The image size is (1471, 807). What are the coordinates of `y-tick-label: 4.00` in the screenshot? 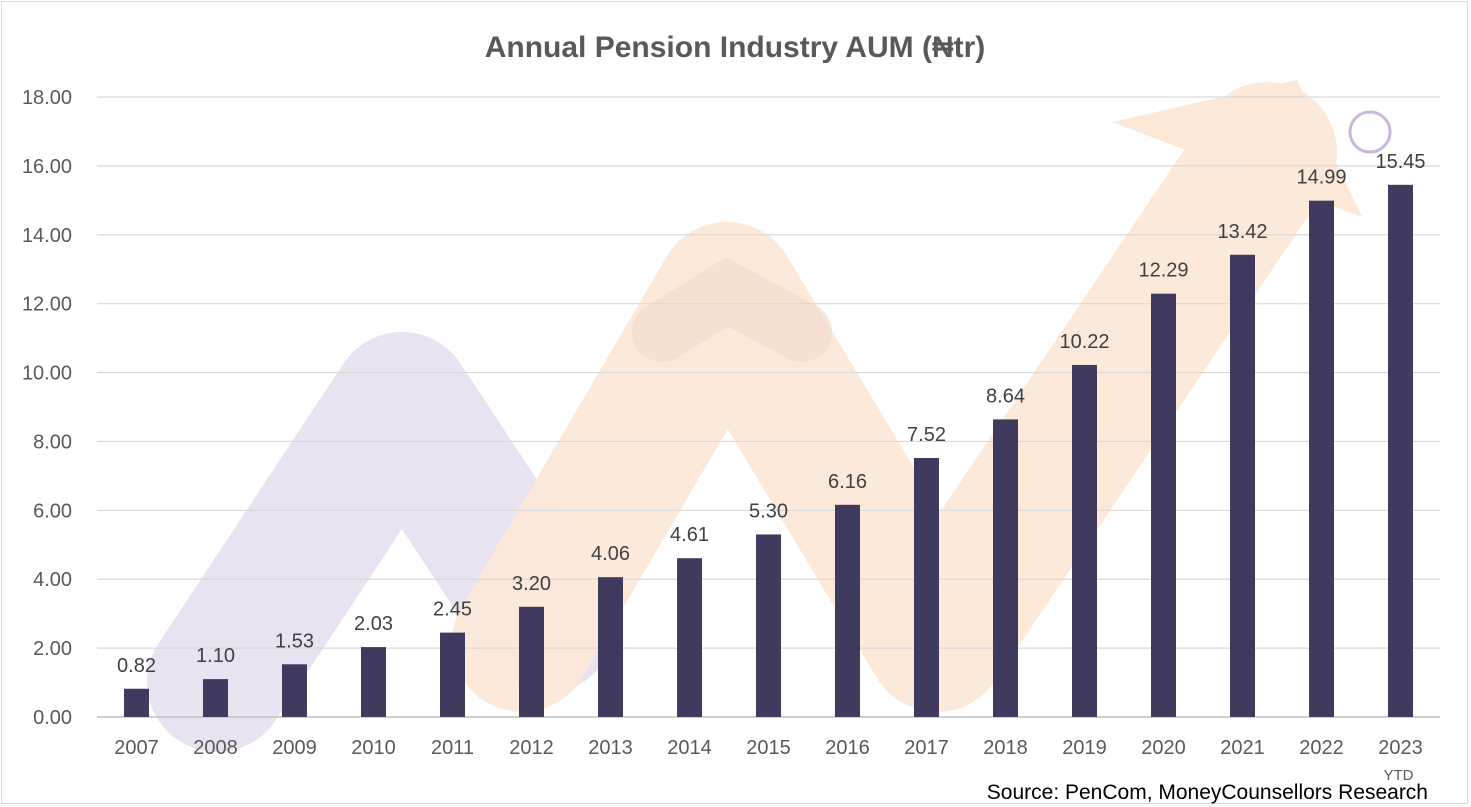 It's located at (52, 580).